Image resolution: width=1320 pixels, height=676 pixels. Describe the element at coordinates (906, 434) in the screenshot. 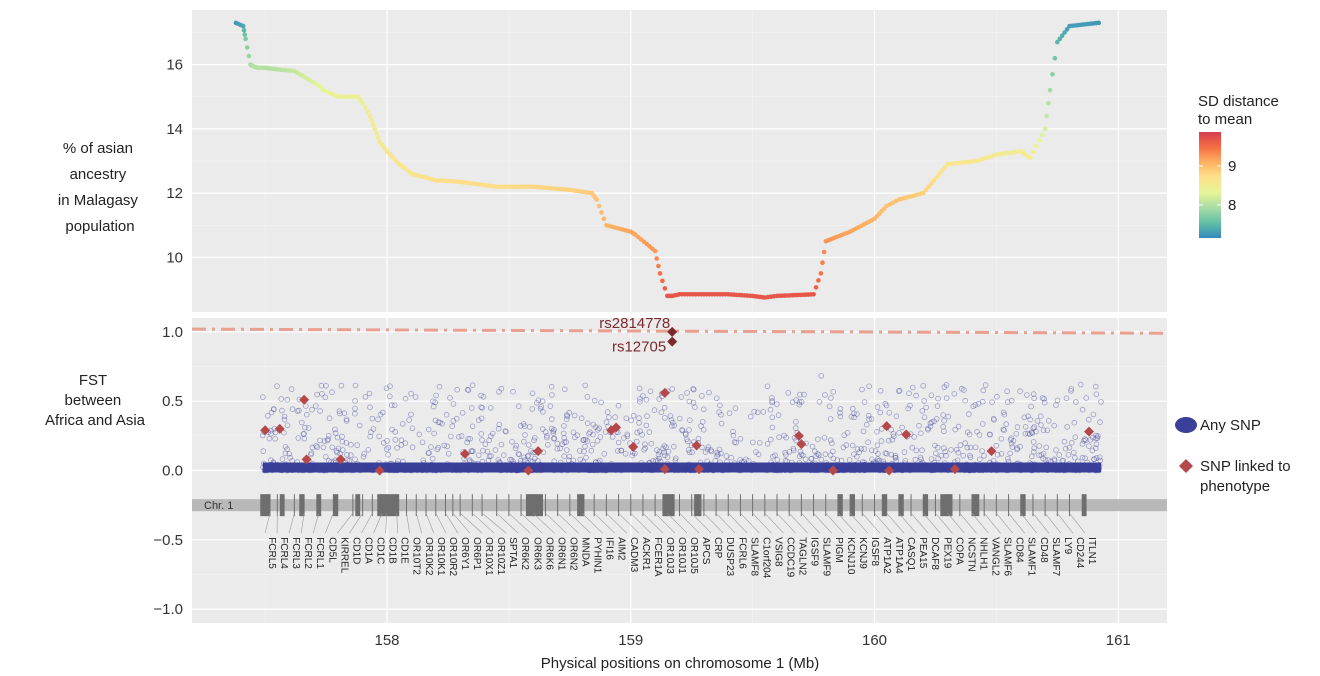

I see `phenotype-snp-point` at that location.